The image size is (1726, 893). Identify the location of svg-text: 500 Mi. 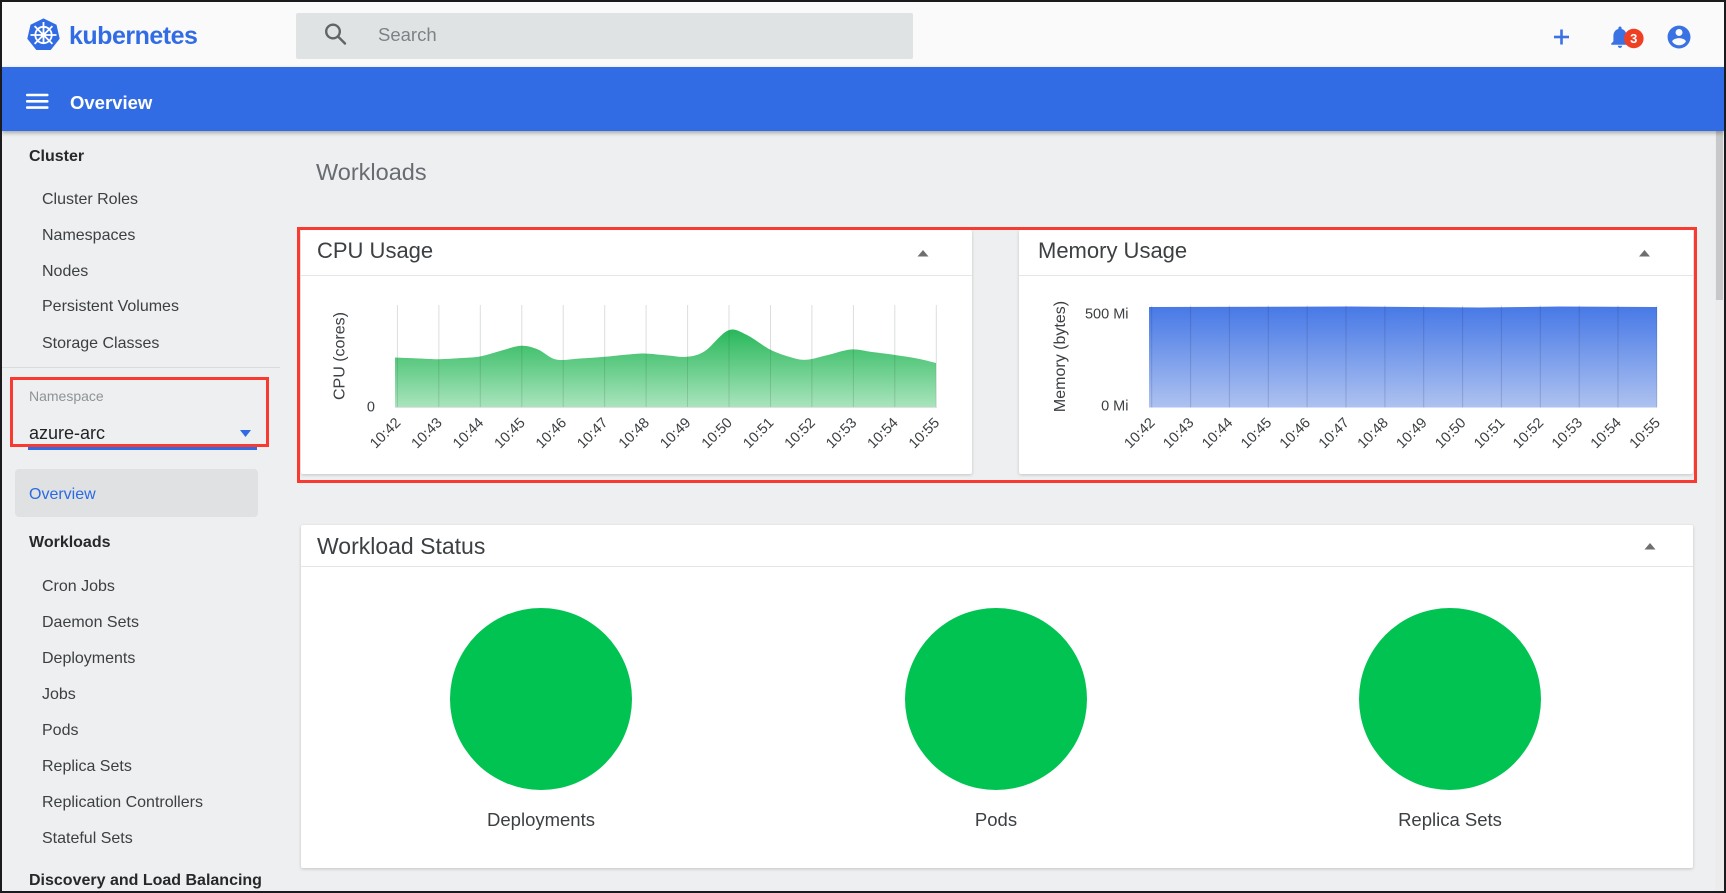
(1107, 315).